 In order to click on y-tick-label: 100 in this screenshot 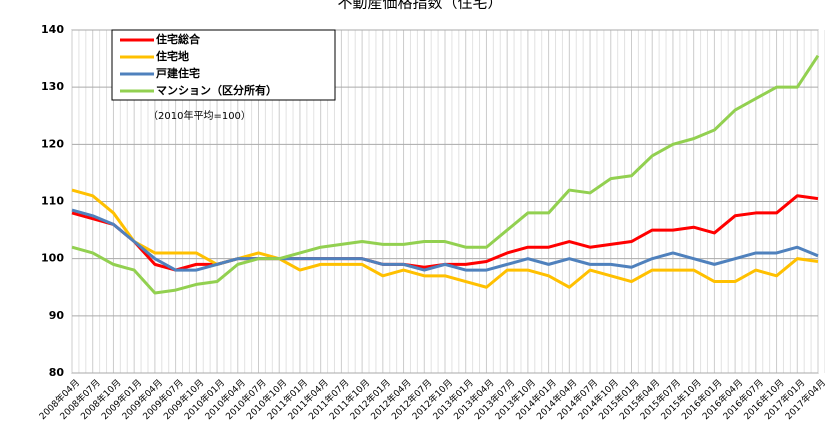, I will do `click(52, 258)`.